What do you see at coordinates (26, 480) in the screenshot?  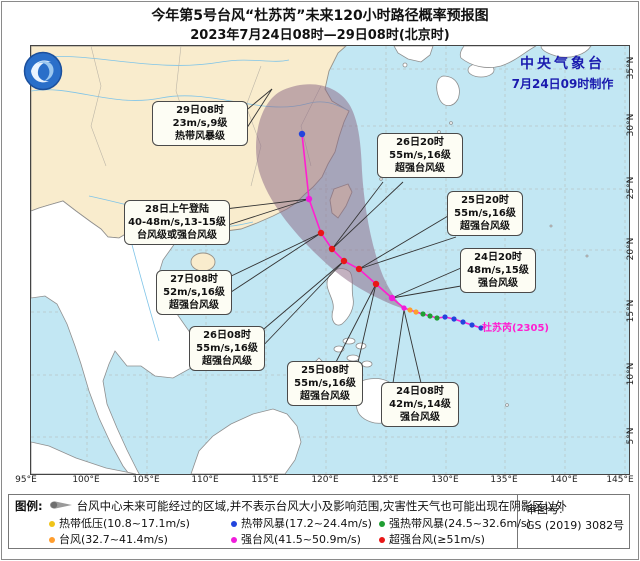 I see `lon-label-95e: 95°E` at bounding box center [26, 480].